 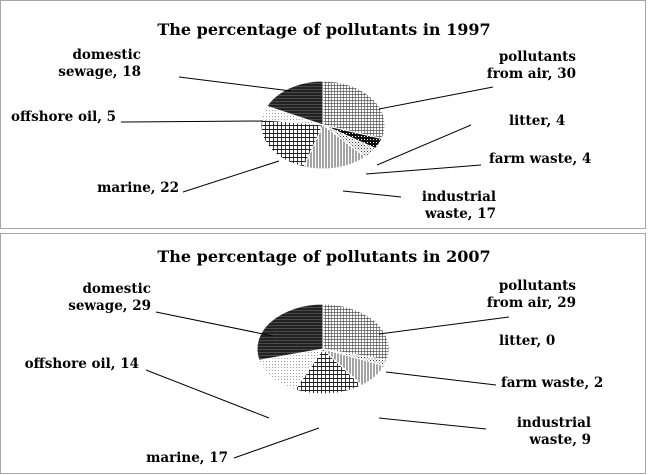 I want to click on data-label-farm-waste: farm waste, 2, so click(x=552, y=383).